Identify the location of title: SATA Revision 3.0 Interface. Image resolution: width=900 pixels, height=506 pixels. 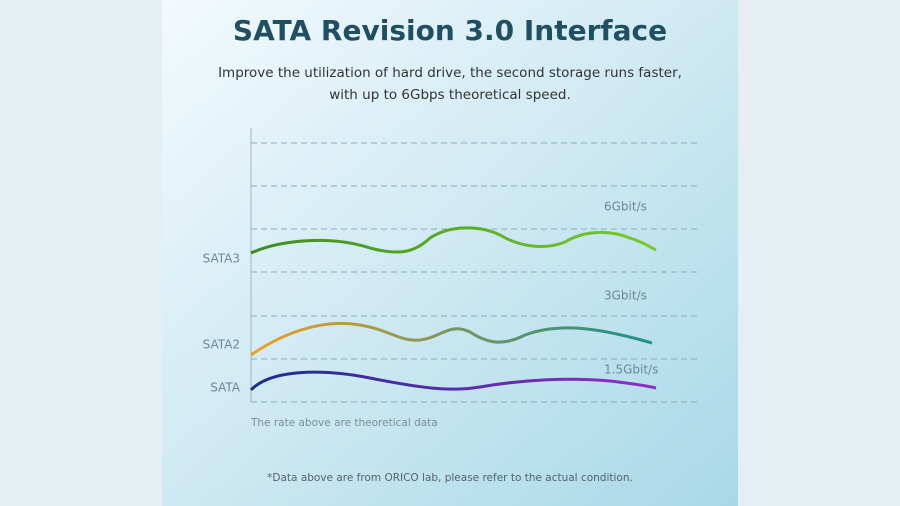
(450, 30).